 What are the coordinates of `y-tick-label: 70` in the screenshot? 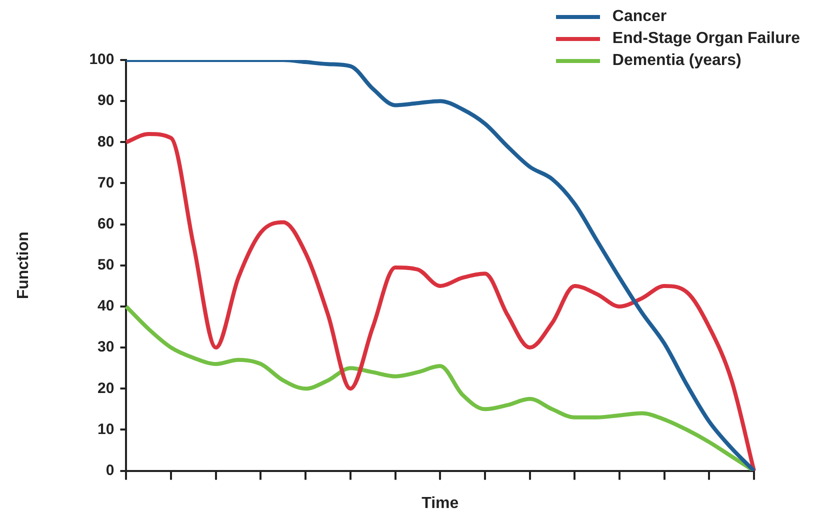 It's located at (106, 183).